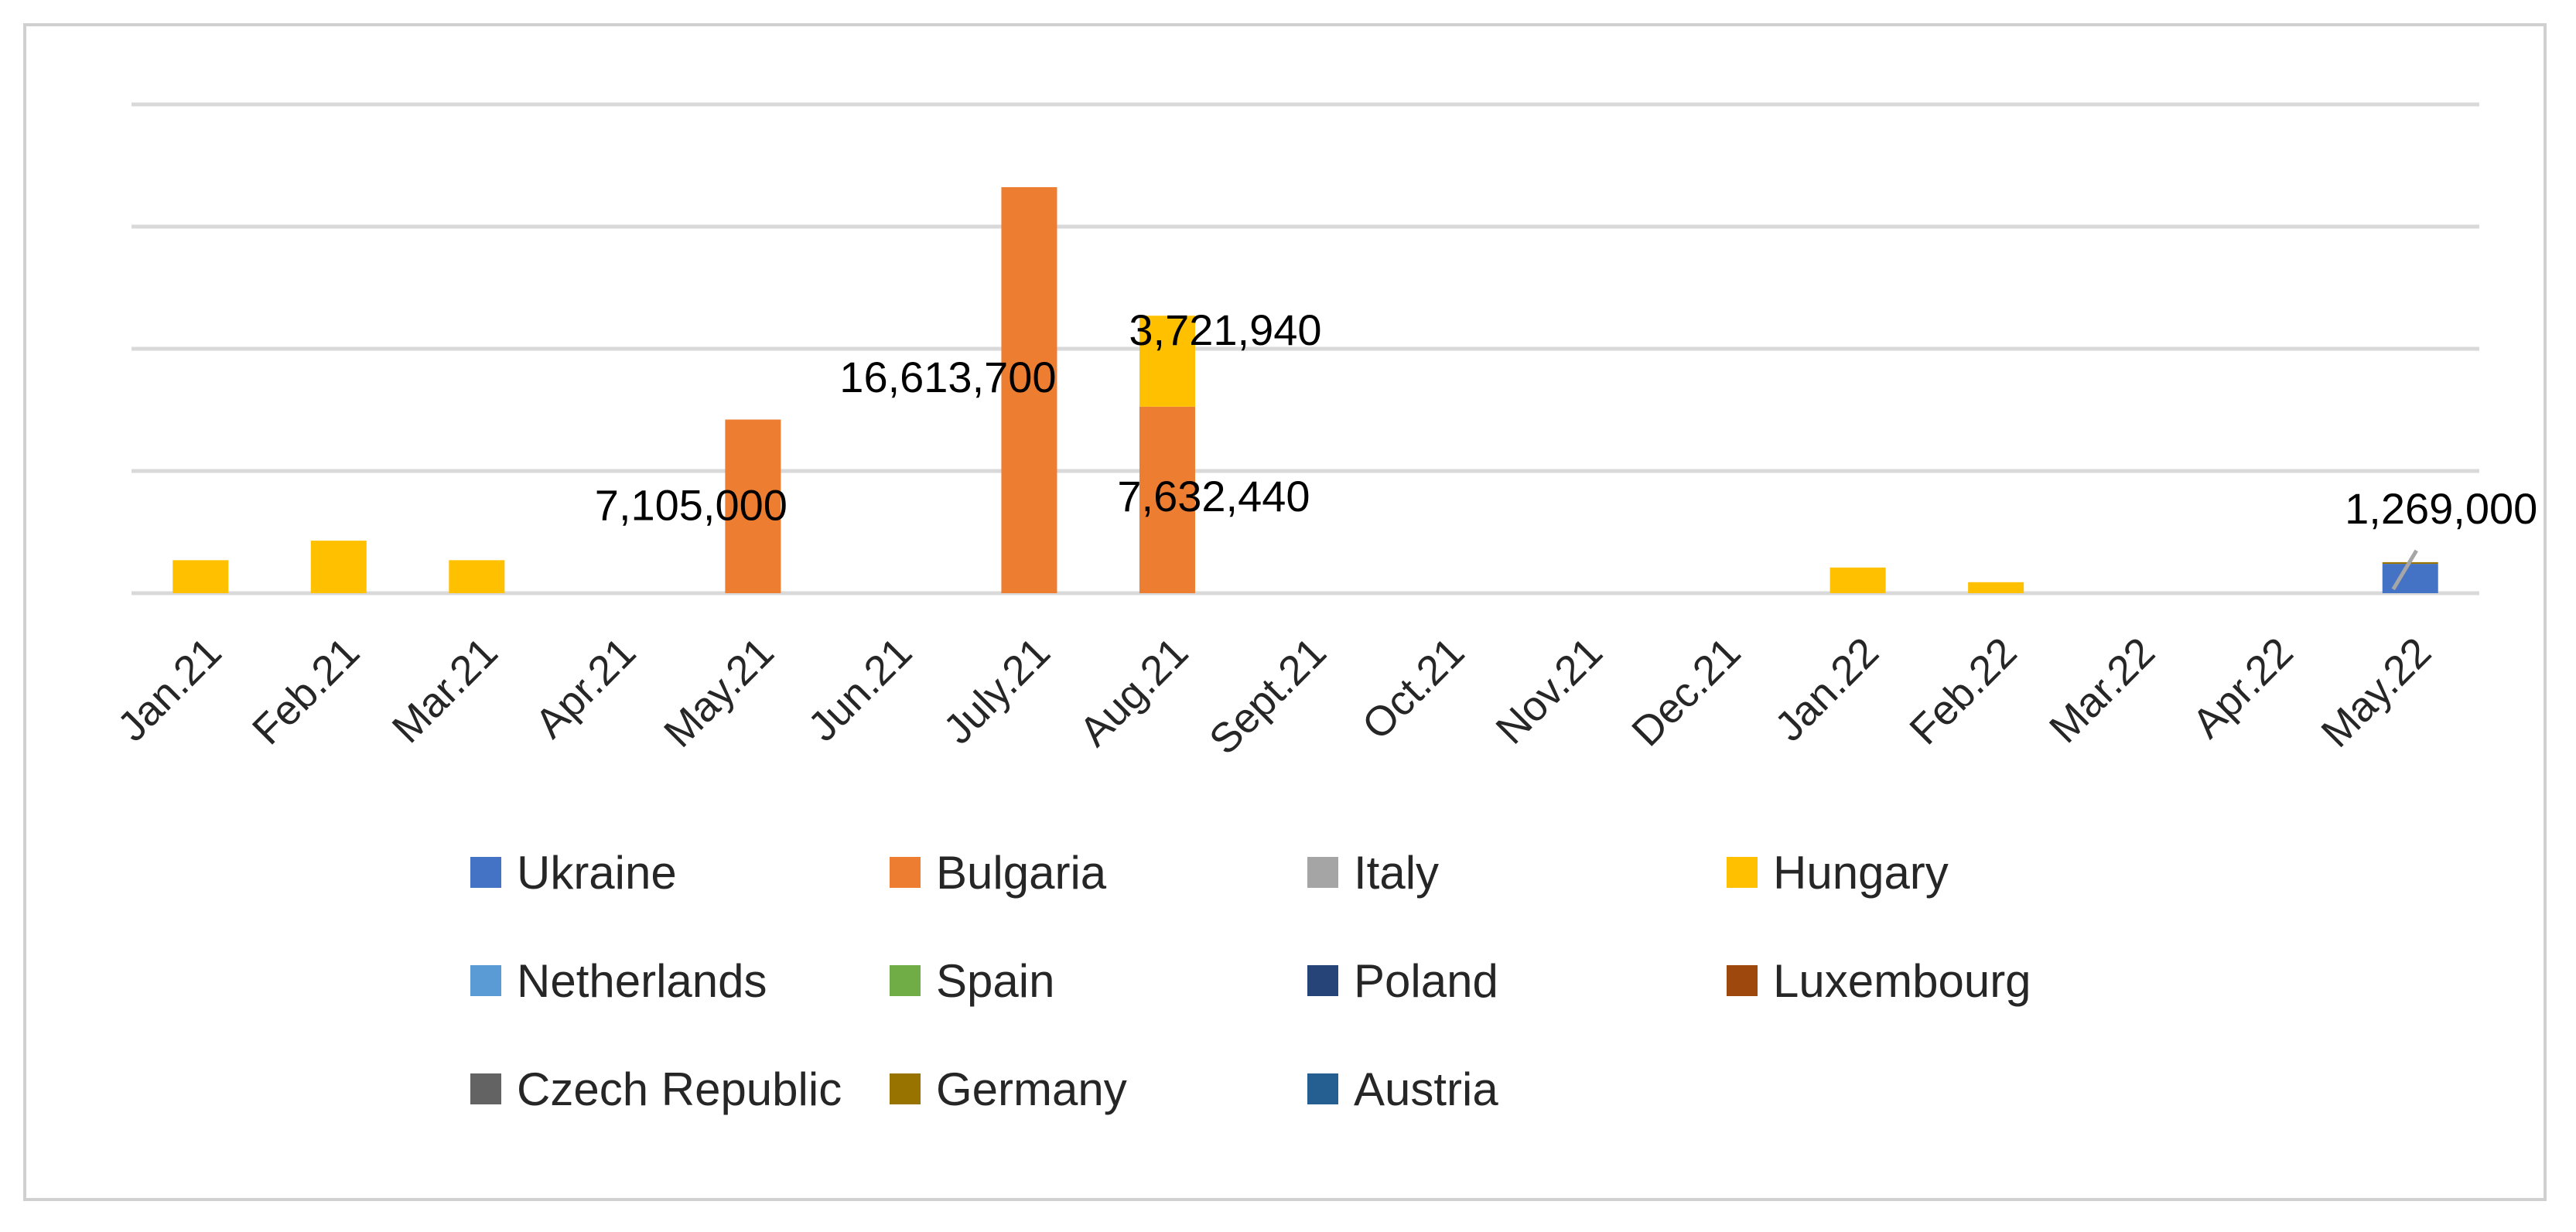 This screenshot has width=2576, height=1232. I want to click on x-tick-label: Feb.22, so click(1963, 691).